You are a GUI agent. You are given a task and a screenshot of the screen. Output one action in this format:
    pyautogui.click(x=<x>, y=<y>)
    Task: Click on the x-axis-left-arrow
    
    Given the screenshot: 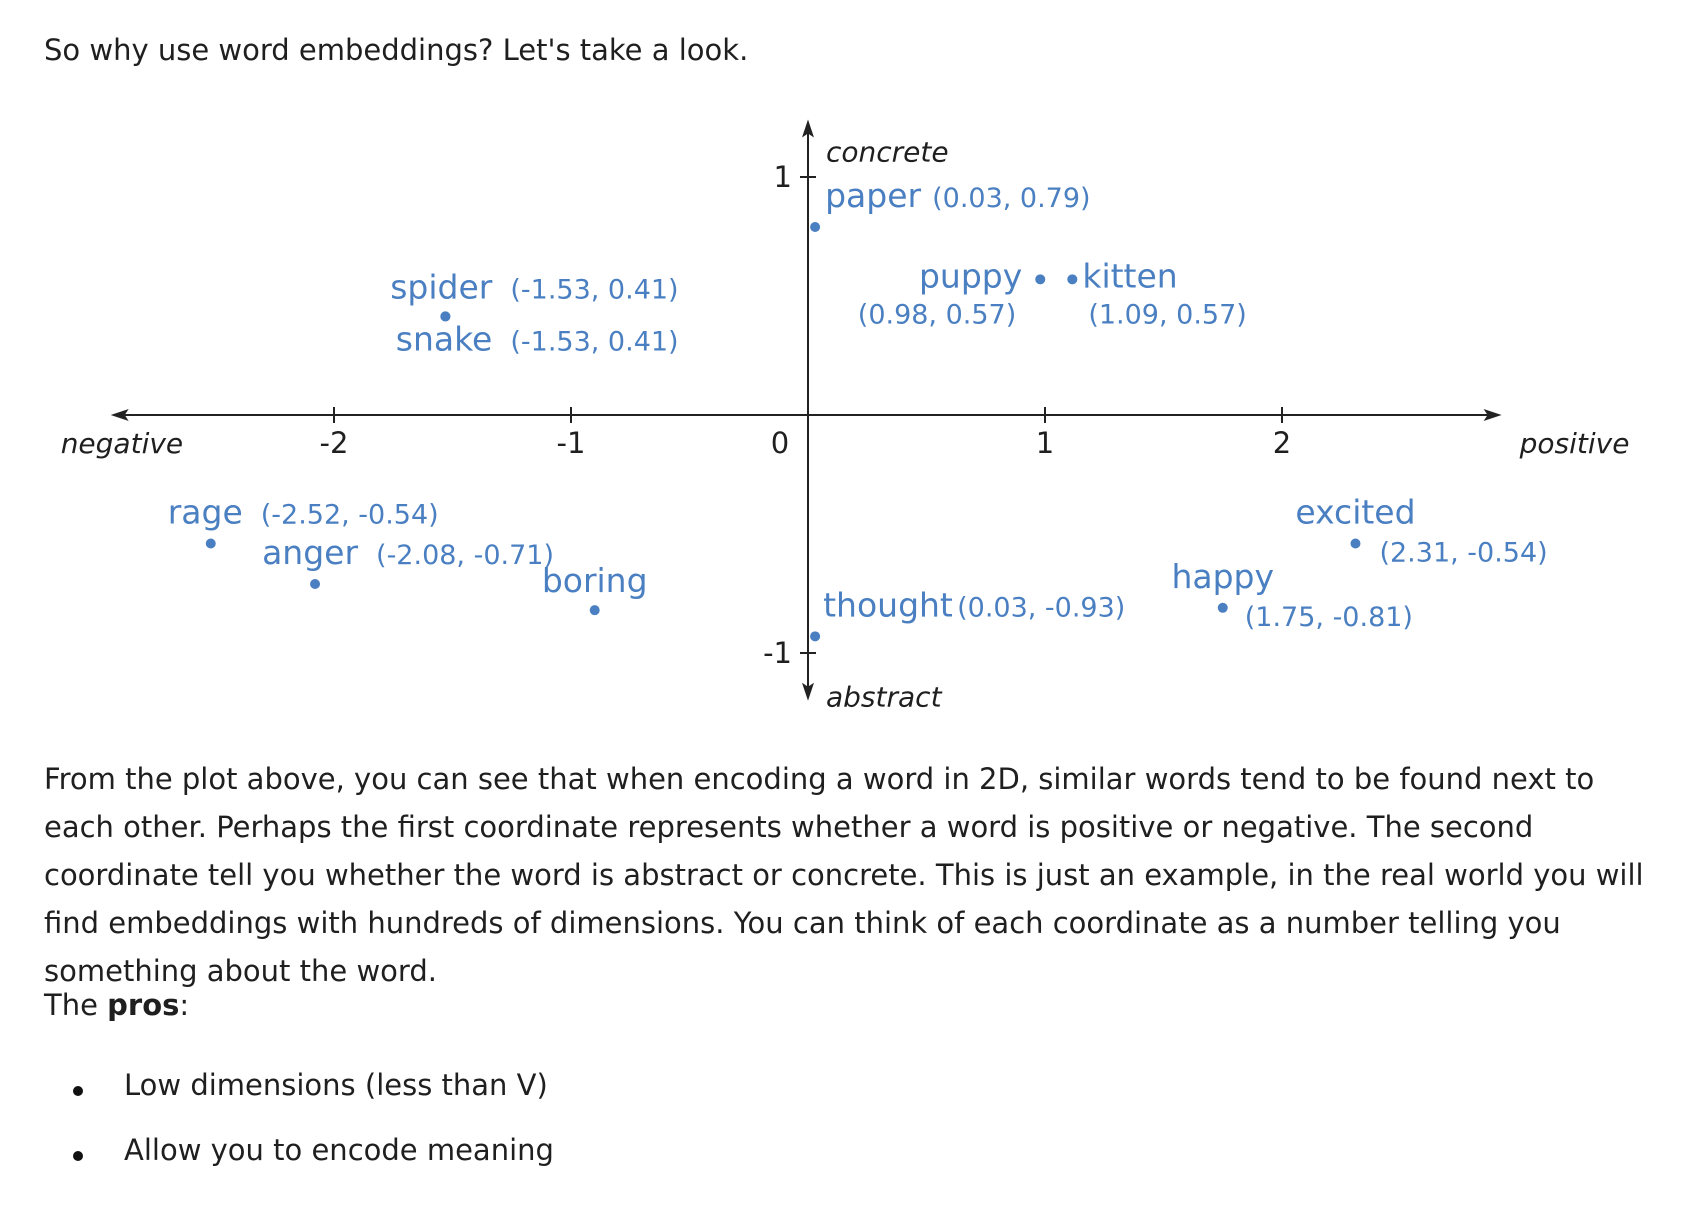 What is the action you would take?
    pyautogui.click(x=119, y=415)
    